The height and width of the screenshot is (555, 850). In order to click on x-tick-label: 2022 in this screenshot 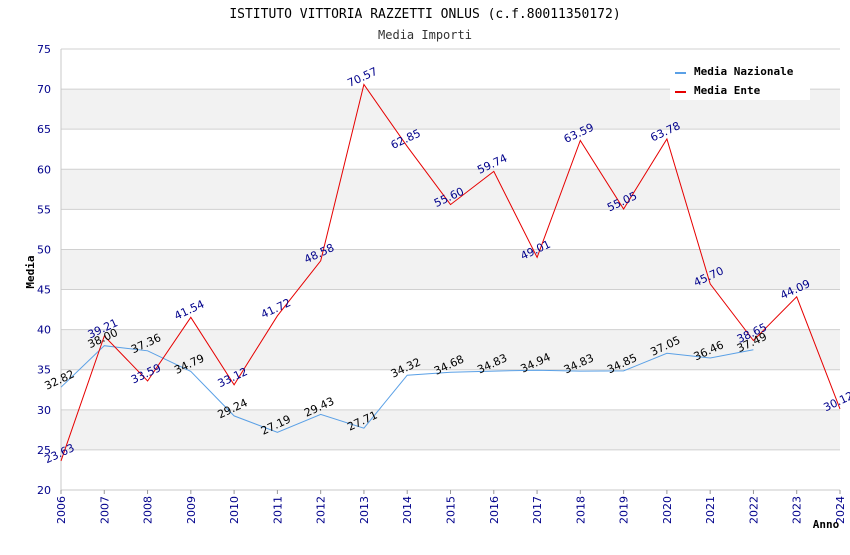, I will do `click(753, 510)`.